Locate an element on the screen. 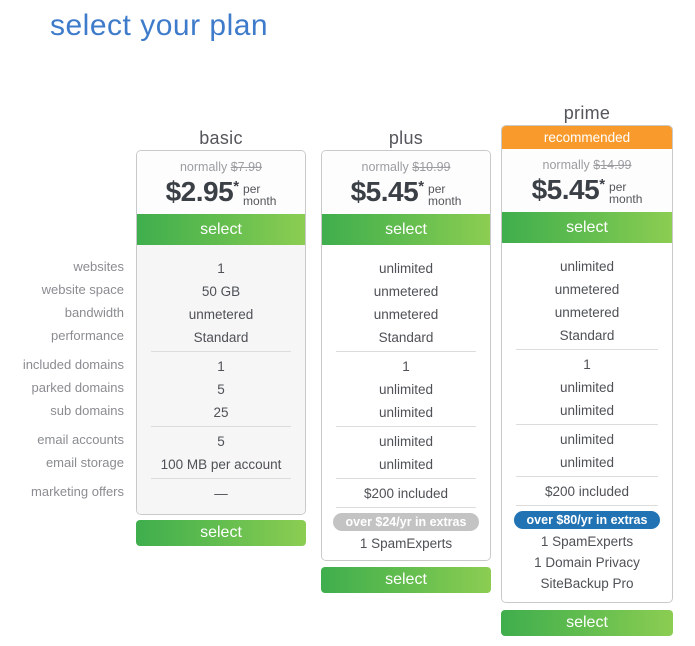 This screenshot has width=695, height=646. plan-name-prime: prime is located at coordinates (587, 113).